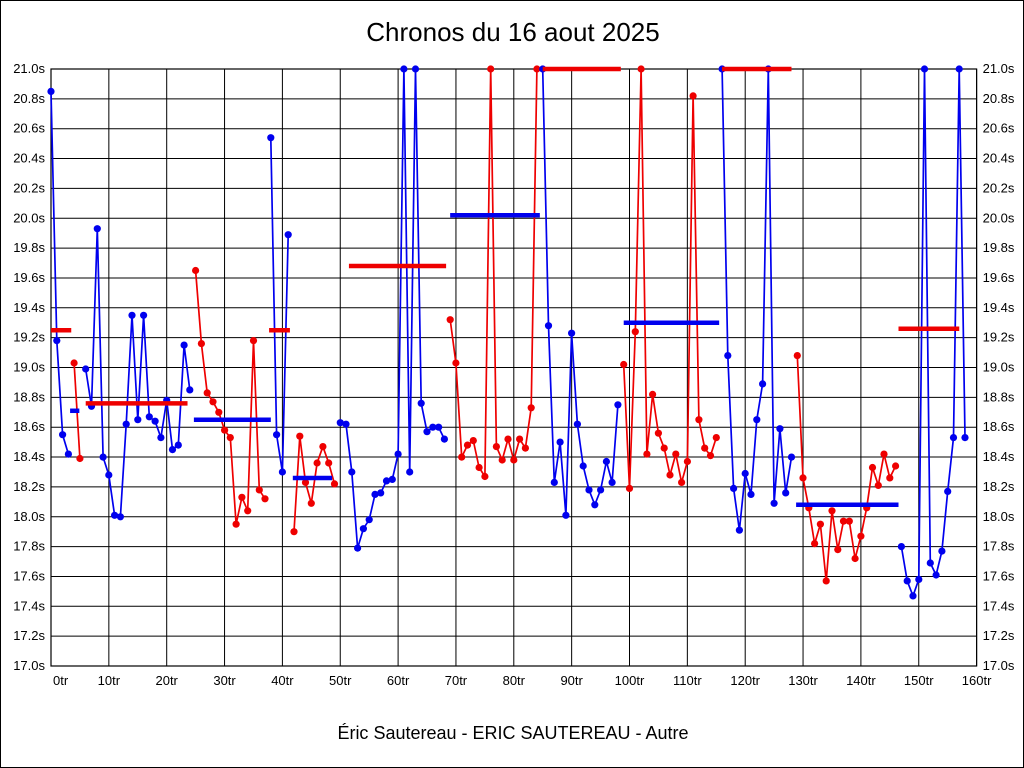  What do you see at coordinates (29, 546) in the screenshot?
I see `y-tick-label-left: 17.8s` at bounding box center [29, 546].